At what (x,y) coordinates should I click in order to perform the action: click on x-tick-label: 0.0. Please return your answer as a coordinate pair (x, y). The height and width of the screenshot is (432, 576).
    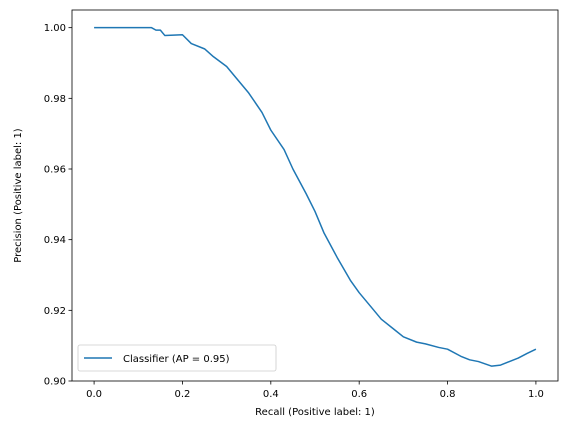
    Looking at the image, I should click on (94, 394).